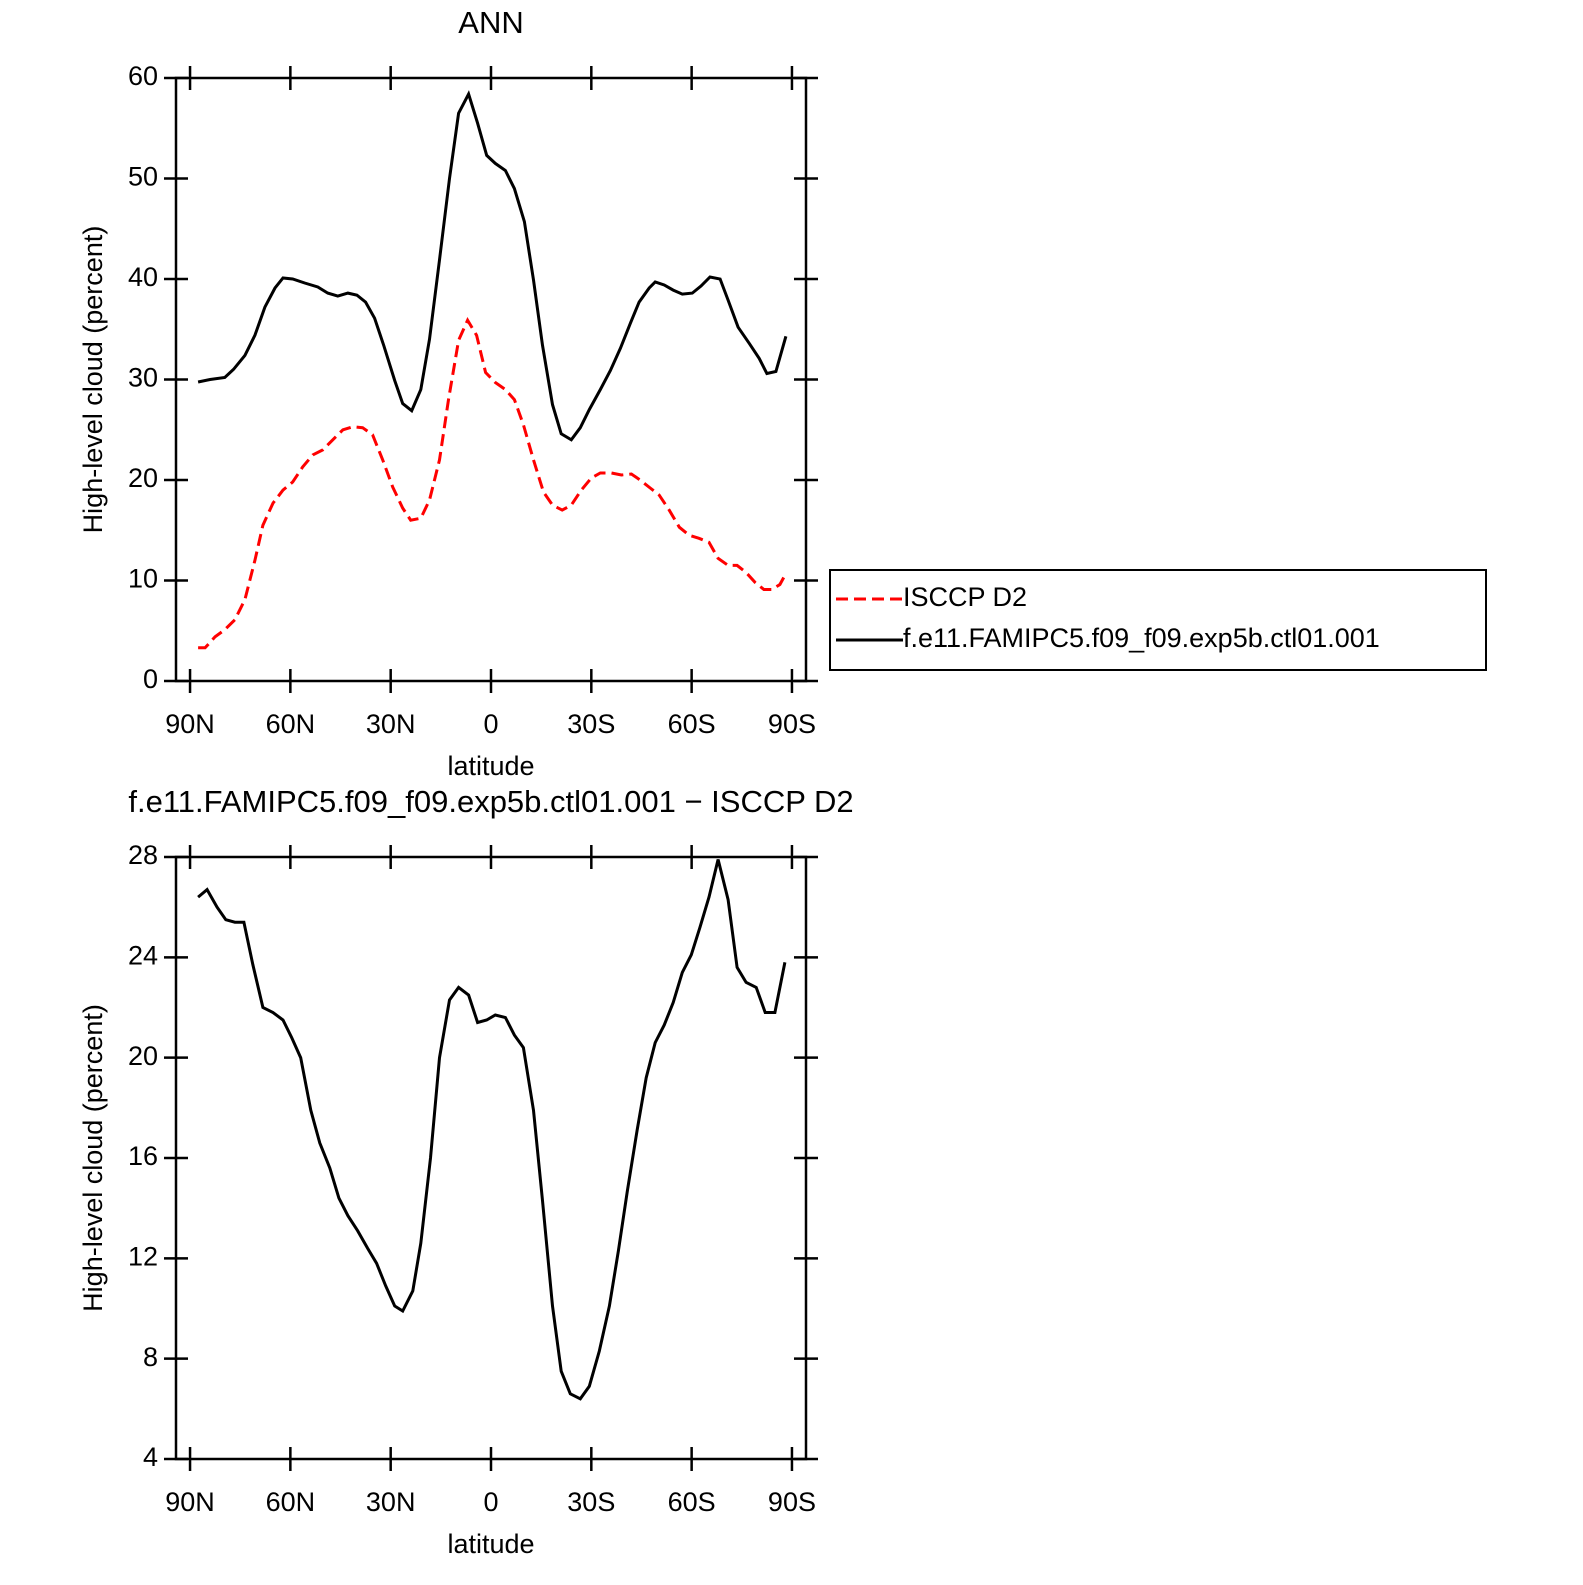 Image resolution: width=1583 pixels, height=1585 pixels. What do you see at coordinates (150, 1457) in the screenshot?
I see `y-tick-label: 4` at bounding box center [150, 1457].